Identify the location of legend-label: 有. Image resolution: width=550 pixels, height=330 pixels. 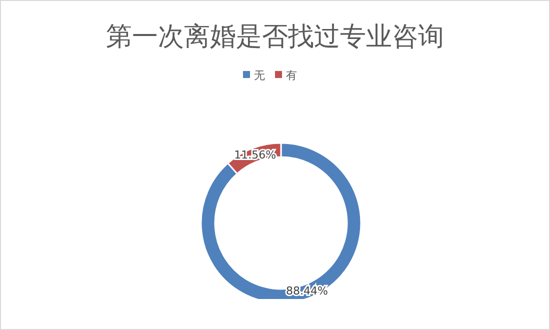
(291, 75).